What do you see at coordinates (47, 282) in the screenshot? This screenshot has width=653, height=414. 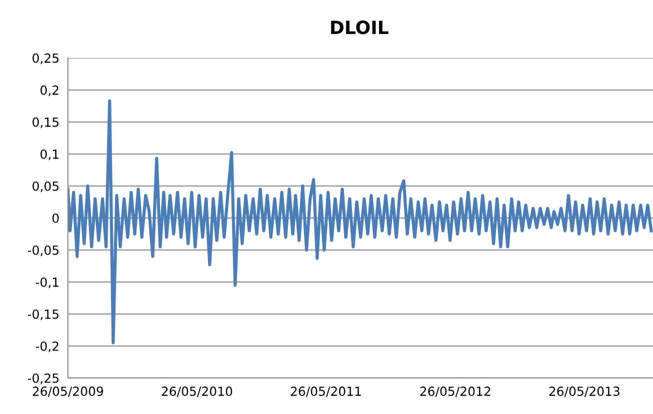 I see `y-tick-label: -0,1` at bounding box center [47, 282].